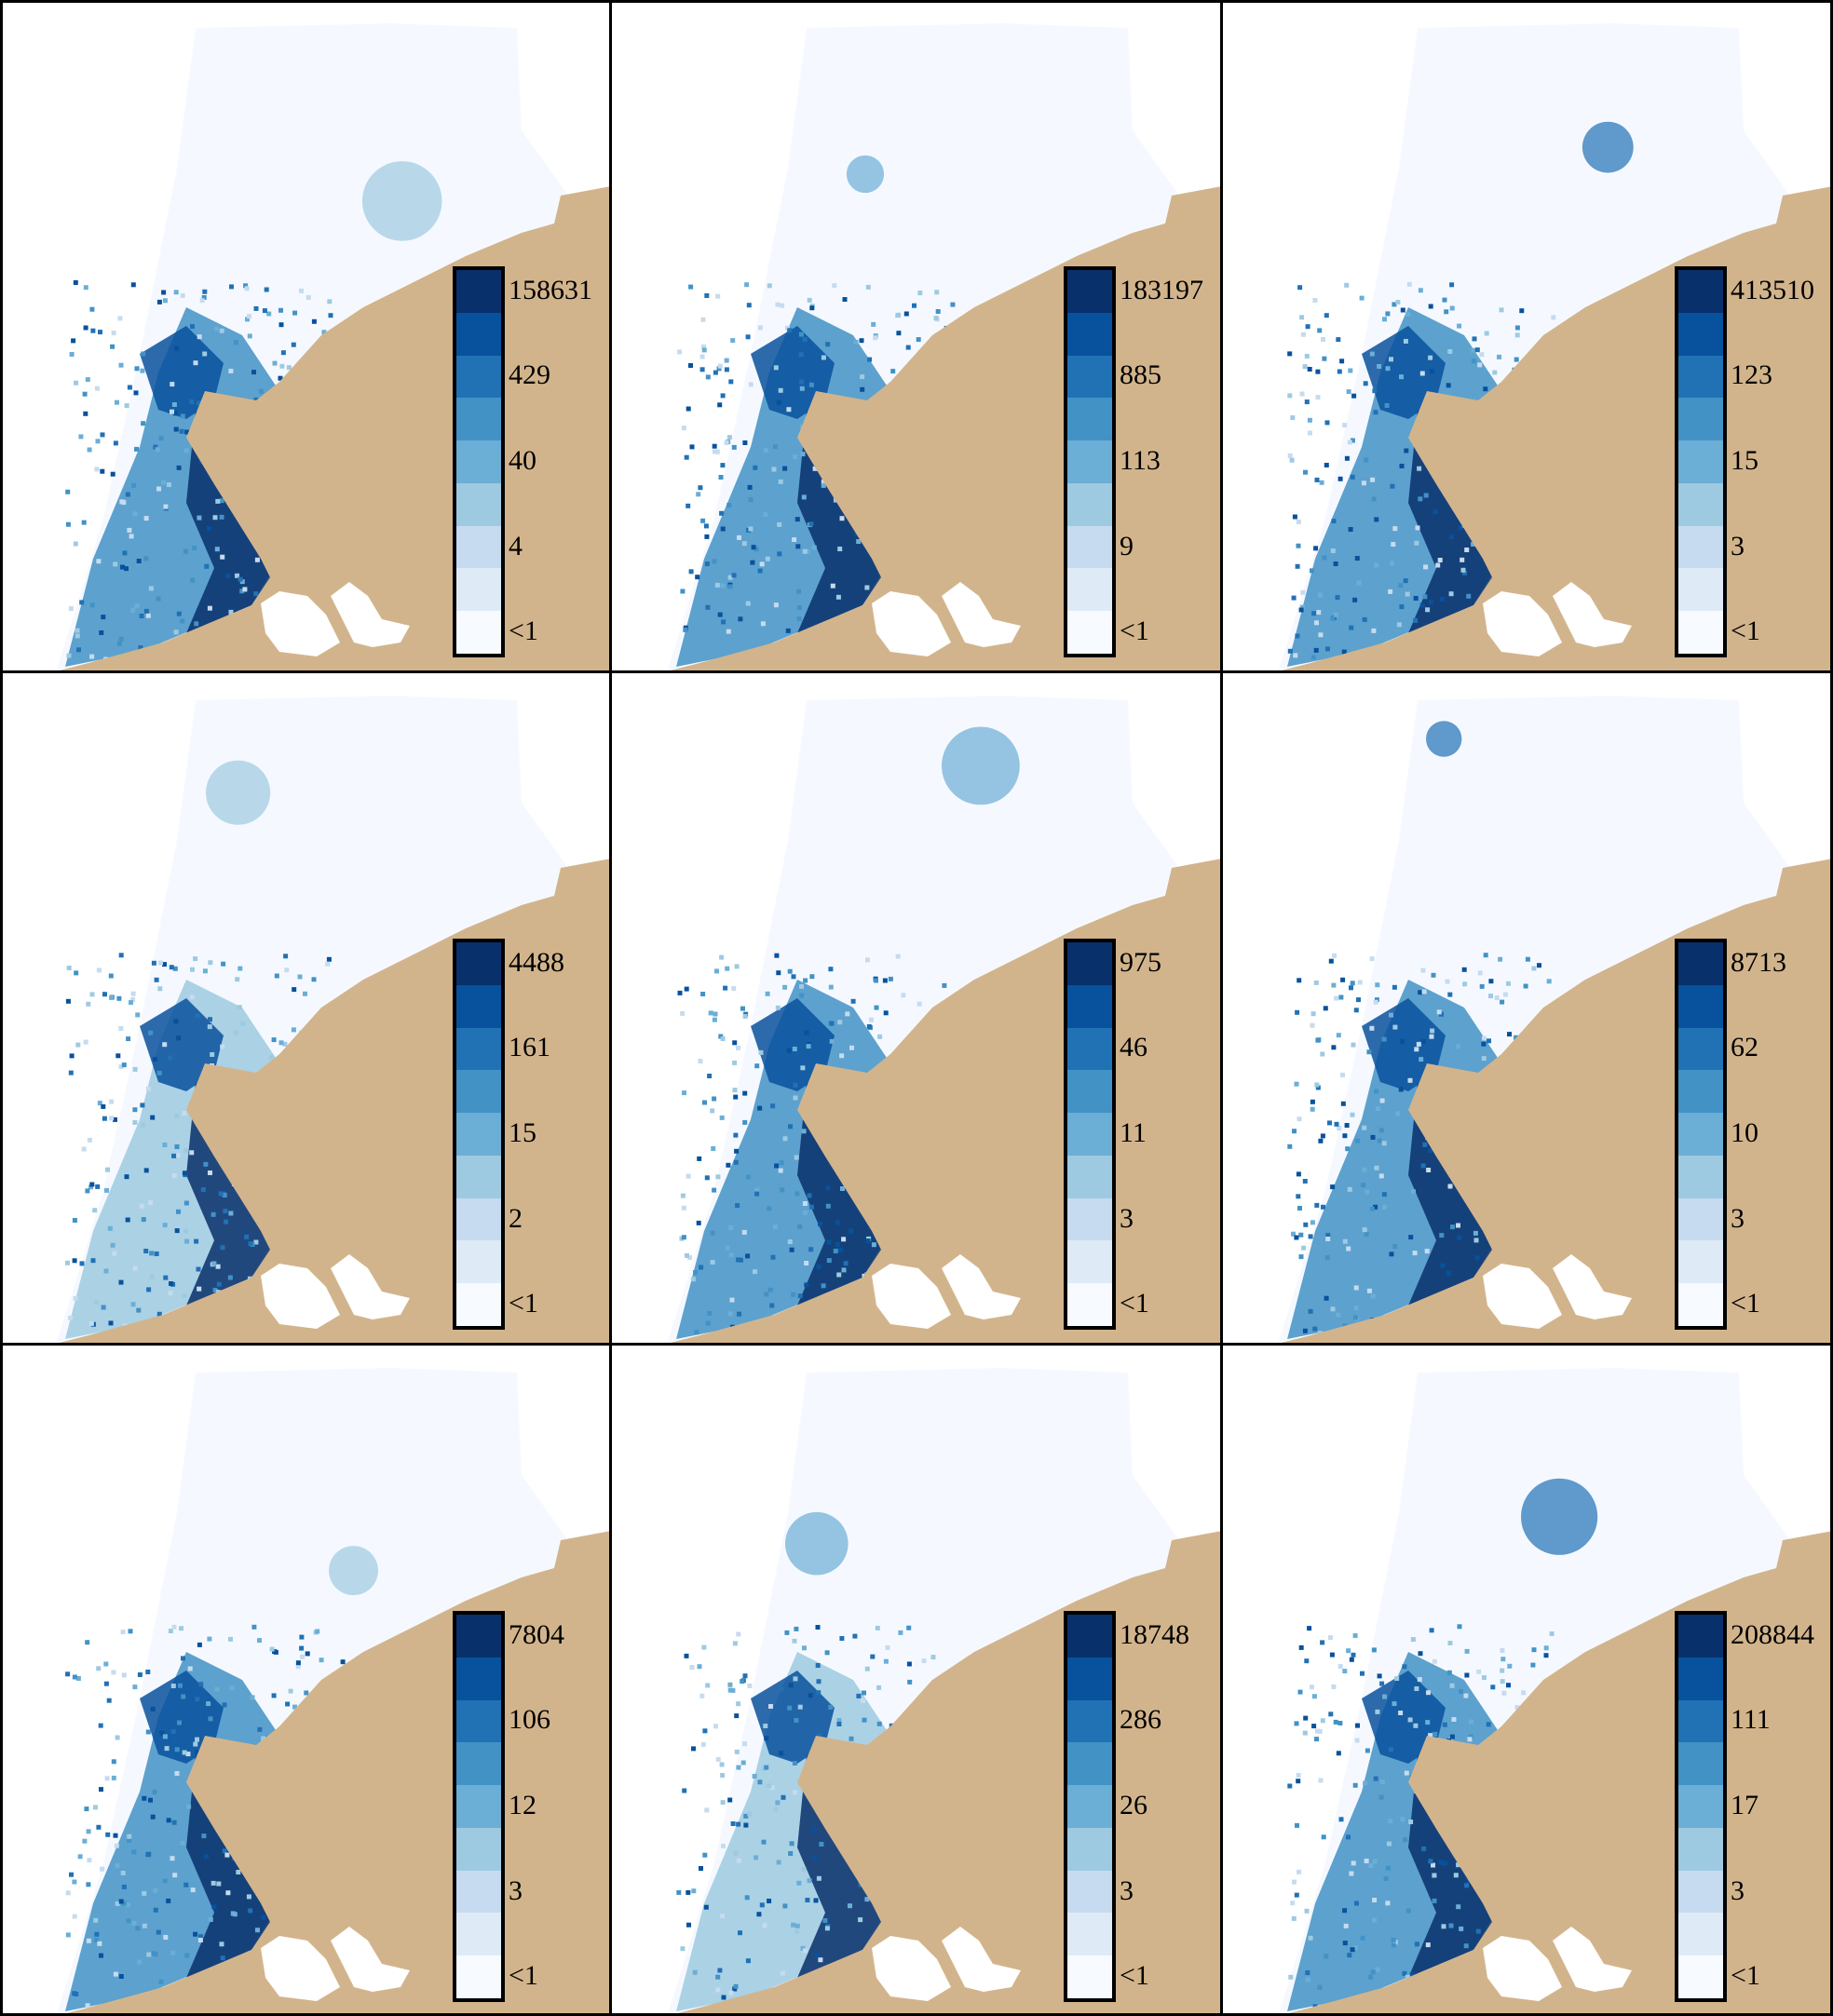 Image resolution: width=1833 pixels, height=2016 pixels. Describe the element at coordinates (1404, 1044) in the screenshot. I see `density-band` at that location.